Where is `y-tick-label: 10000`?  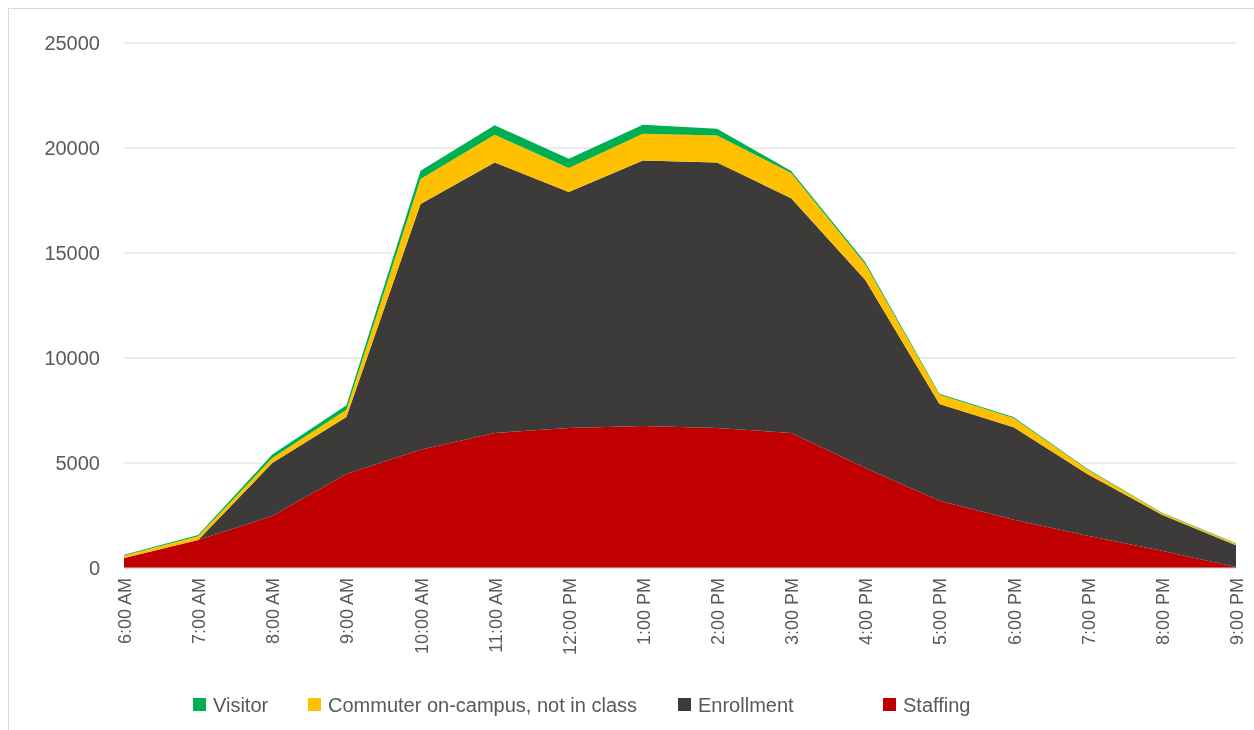
y-tick-label: 10000 is located at coordinates (72, 358).